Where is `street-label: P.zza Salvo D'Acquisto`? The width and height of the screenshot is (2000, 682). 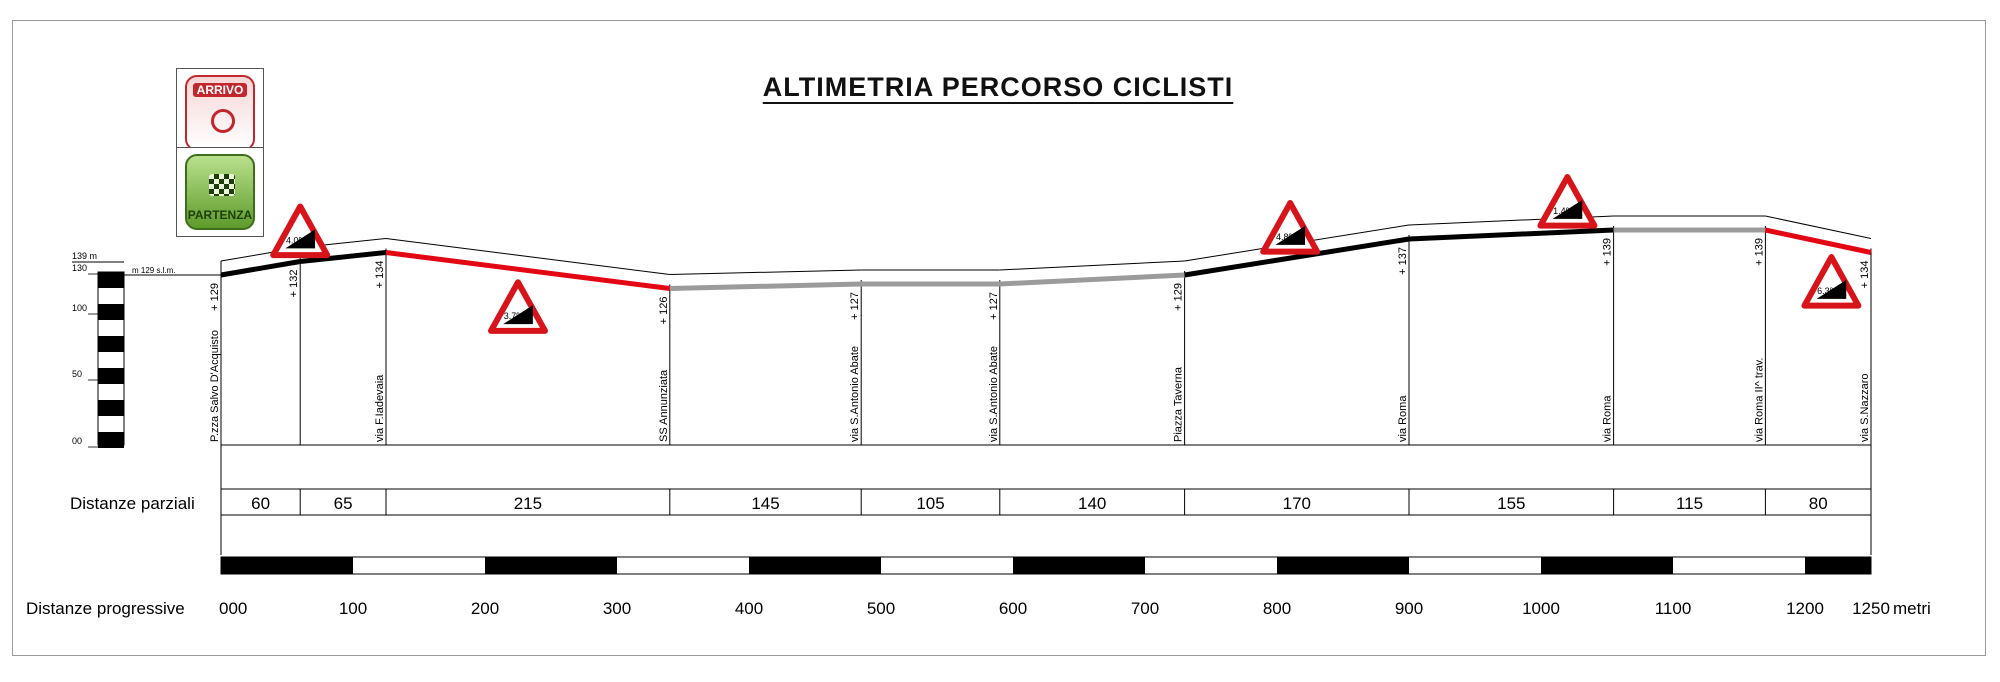 street-label: P.zza Salvo D'Acquisto is located at coordinates (215, 386).